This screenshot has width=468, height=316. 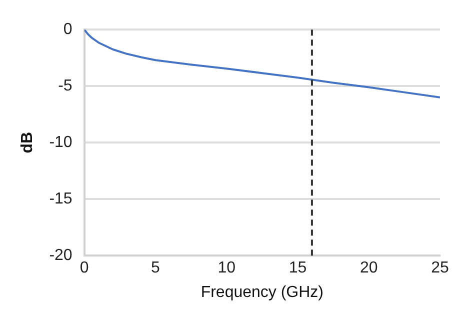 I want to click on x-tick-label: 15, so click(x=297, y=268).